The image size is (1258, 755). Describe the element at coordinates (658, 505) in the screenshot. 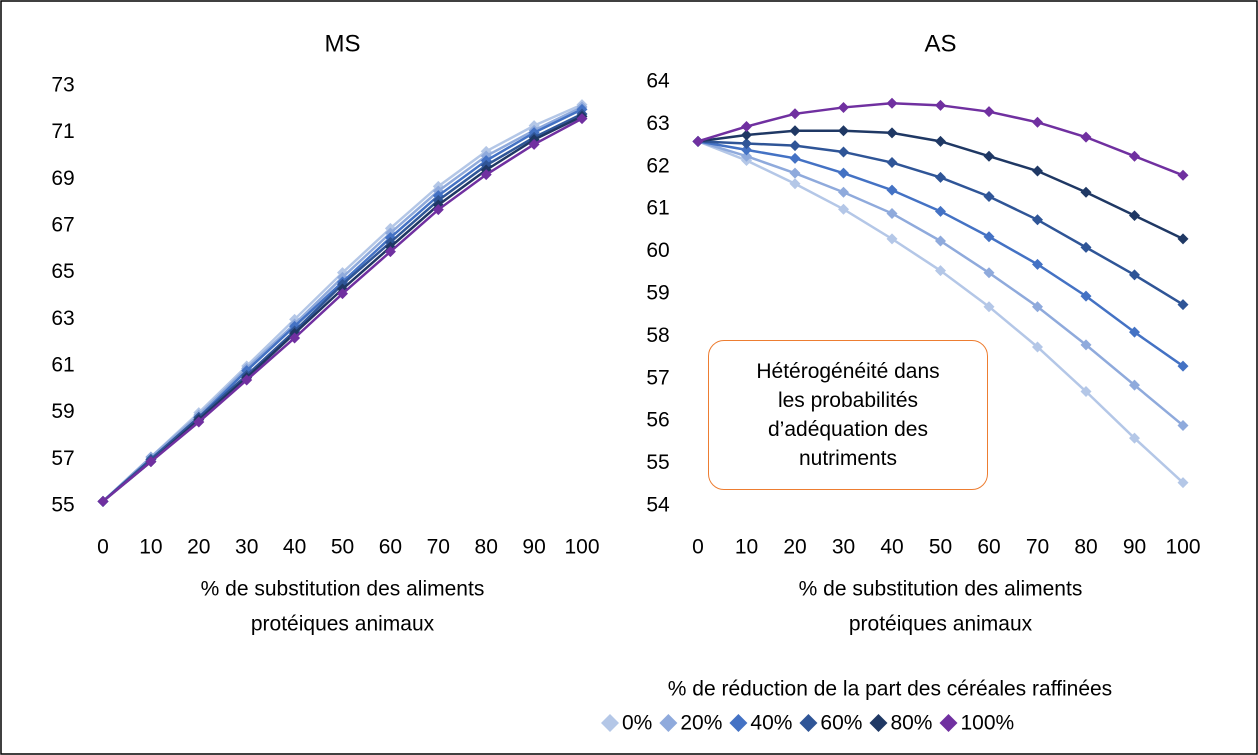

I see `y-tick-label: 54` at that location.